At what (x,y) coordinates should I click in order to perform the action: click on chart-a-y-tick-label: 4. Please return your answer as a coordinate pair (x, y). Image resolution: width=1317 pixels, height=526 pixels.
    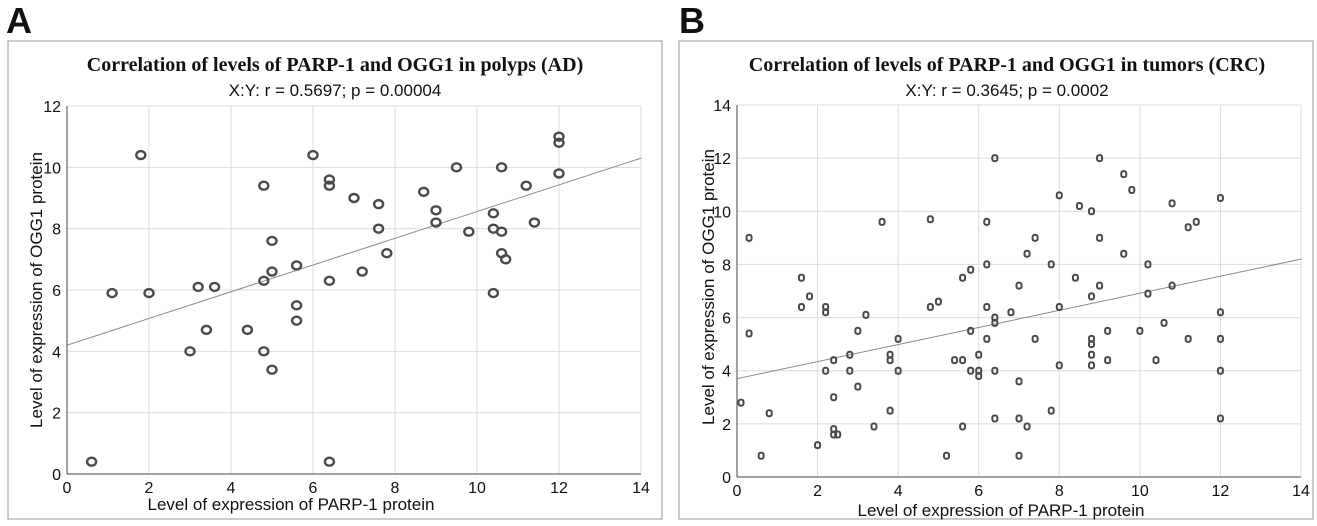
    Looking at the image, I should click on (56, 352).